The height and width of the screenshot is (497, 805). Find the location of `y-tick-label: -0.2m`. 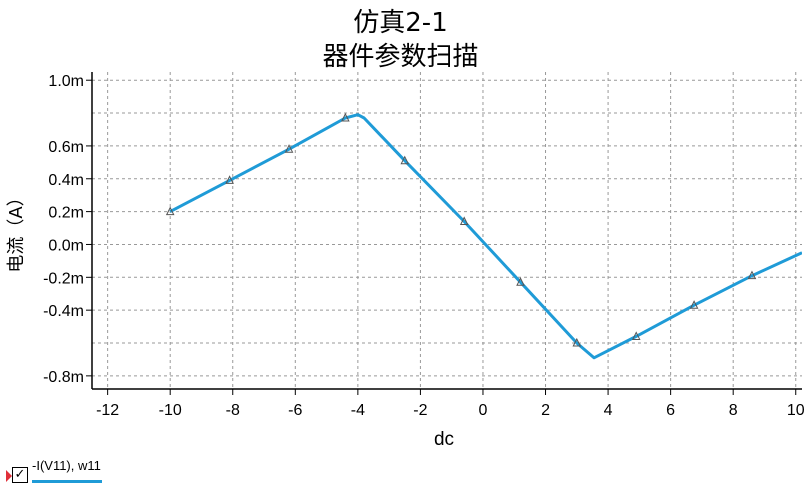

y-tick-label: -0.2m is located at coordinates (63, 278).